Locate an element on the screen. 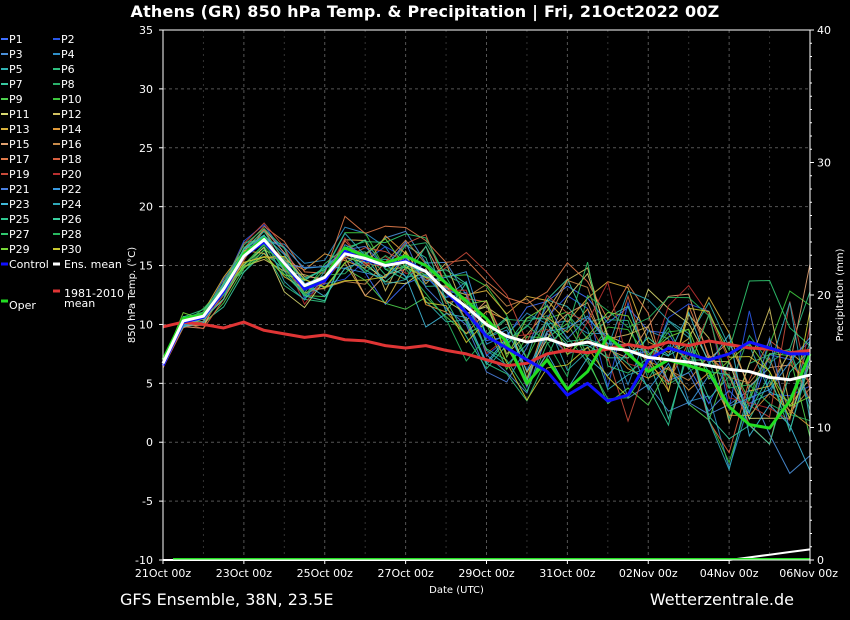 The image size is (850, 620). y2-tick-label: 40 is located at coordinates (824, 30).